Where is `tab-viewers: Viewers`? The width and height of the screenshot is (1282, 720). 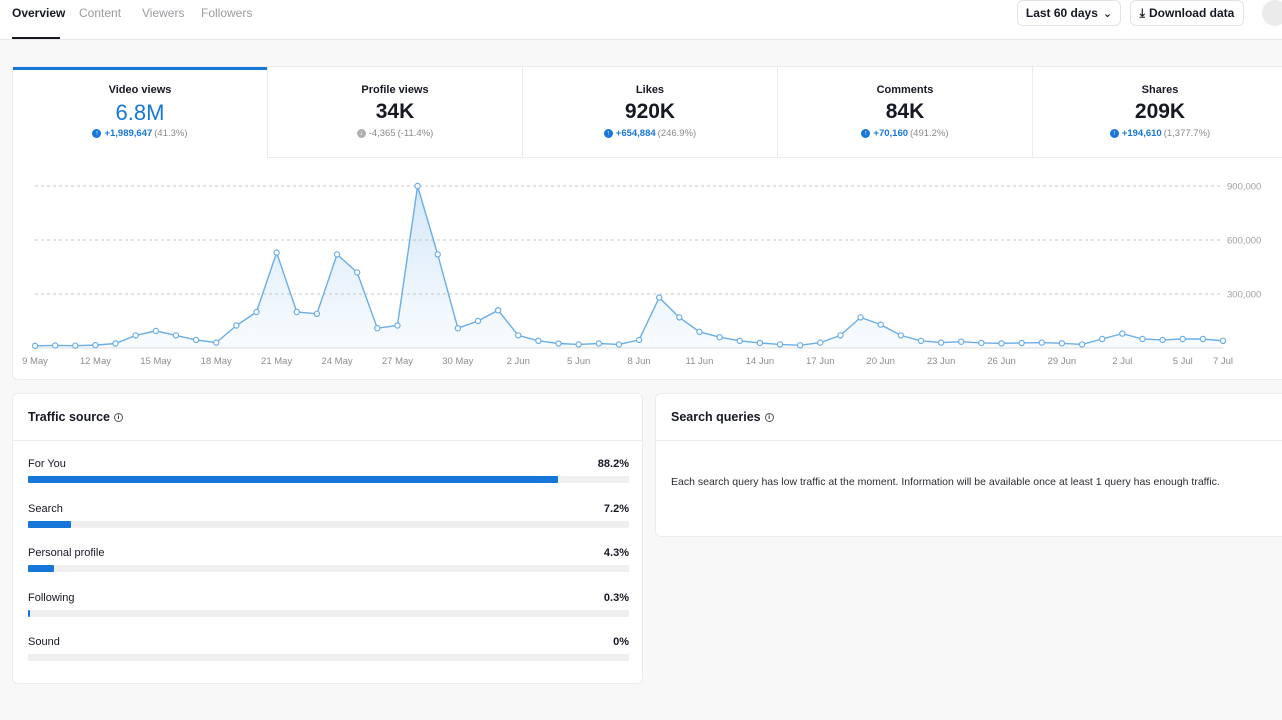
tab-viewers: Viewers is located at coordinates (163, 13).